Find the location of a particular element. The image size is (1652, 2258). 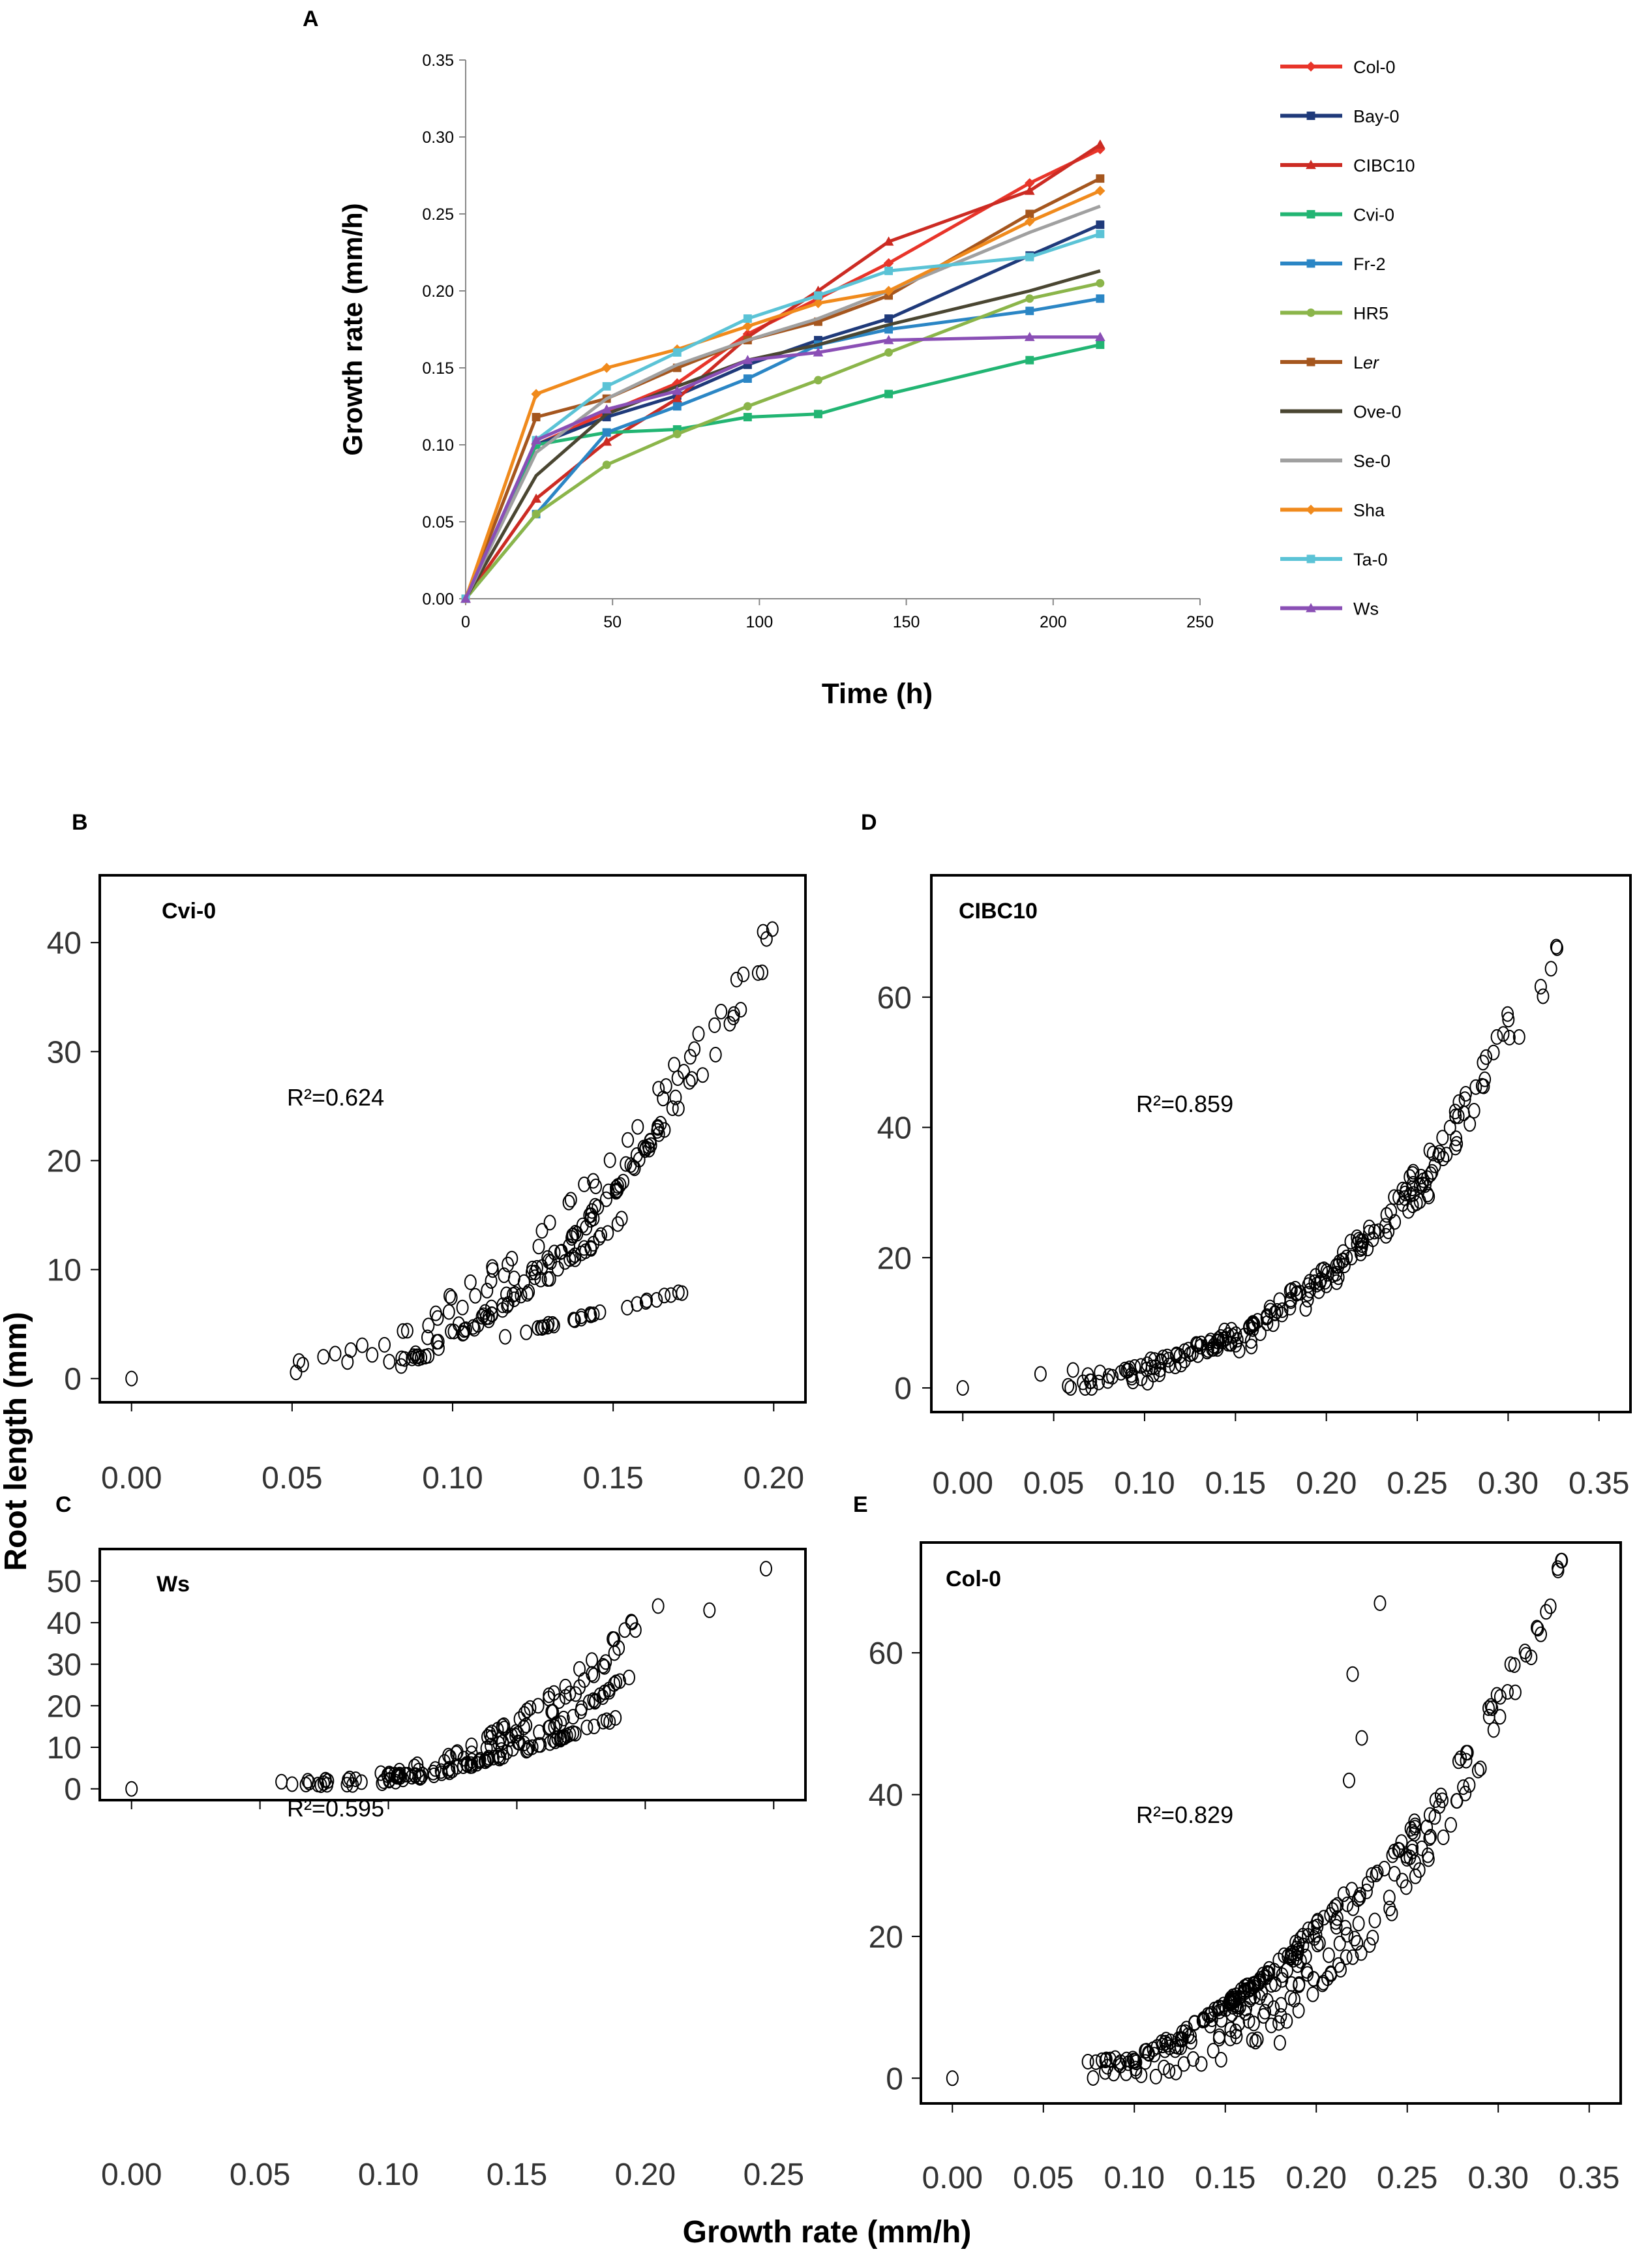

y-axis-title: Growth rate (mm/h) is located at coordinates (353, 329).